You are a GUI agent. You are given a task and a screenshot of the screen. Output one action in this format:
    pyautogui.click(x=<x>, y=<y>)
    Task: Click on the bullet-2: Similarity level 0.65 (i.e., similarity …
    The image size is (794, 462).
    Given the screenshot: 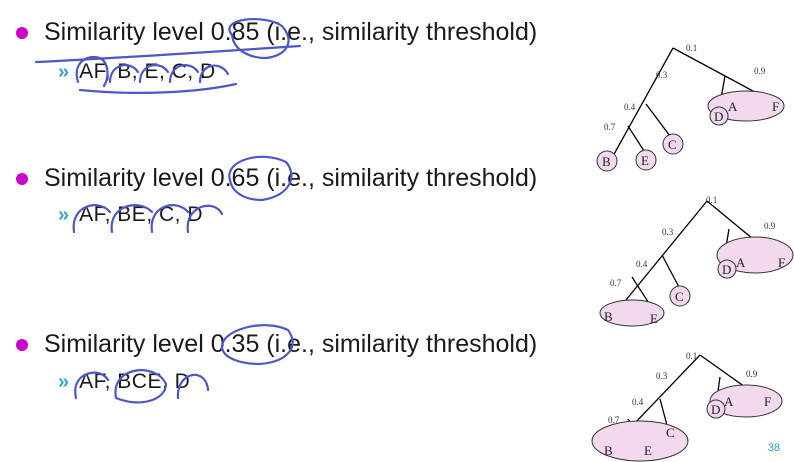 What is the action you would take?
    pyautogui.click(x=276, y=178)
    